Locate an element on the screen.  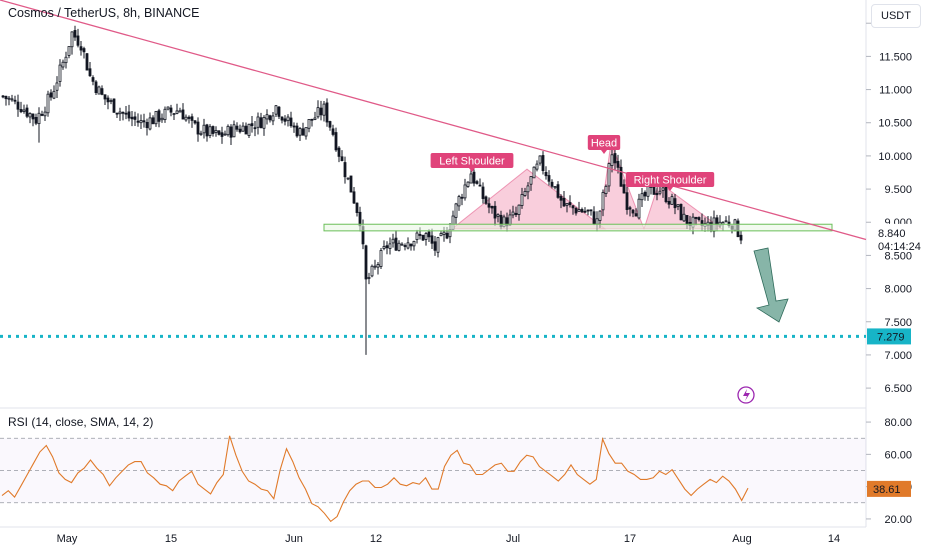
price-tick-label: 8.500 is located at coordinates (898, 256).